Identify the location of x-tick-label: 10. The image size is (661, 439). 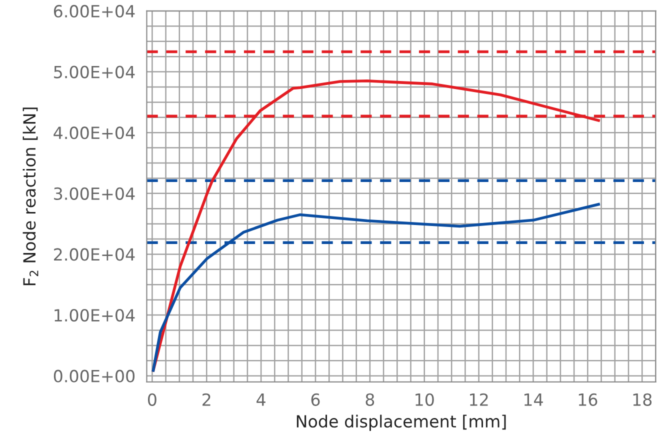
(425, 399).